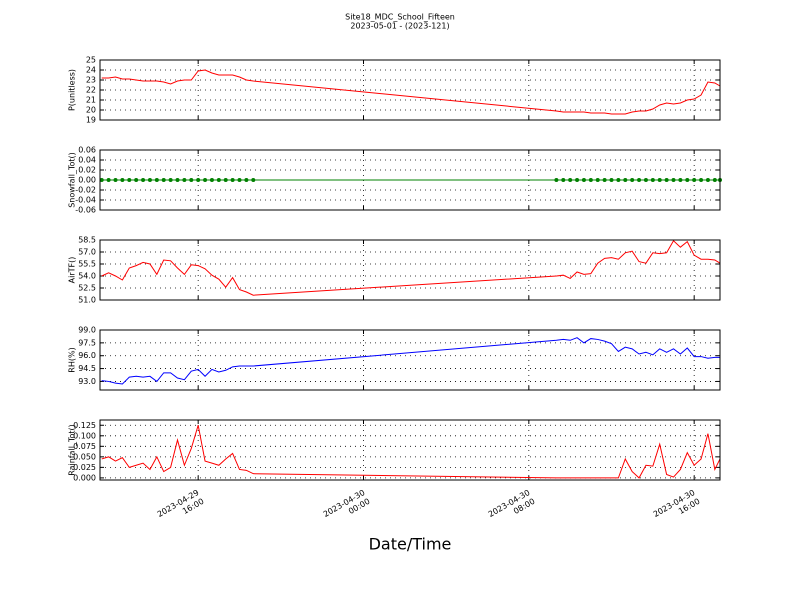  Describe the element at coordinates (87, 276) in the screenshot. I see `y-tick-label: 54.0` at that location.